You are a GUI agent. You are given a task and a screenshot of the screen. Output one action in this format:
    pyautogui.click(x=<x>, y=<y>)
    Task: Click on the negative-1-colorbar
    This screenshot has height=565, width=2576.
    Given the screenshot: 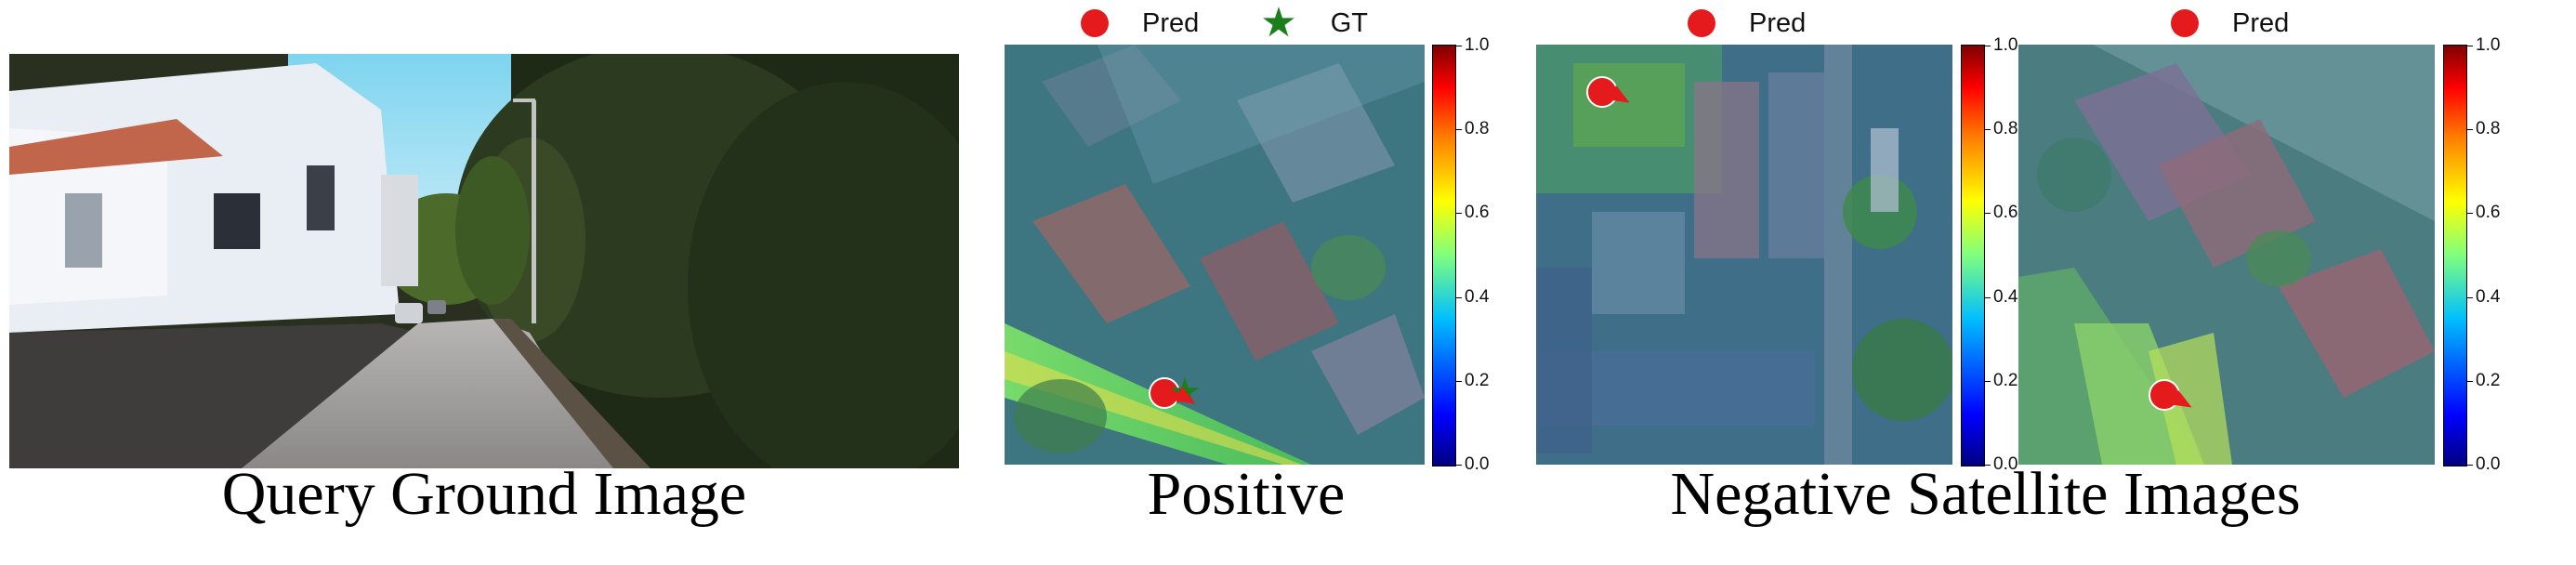 What is the action you would take?
    pyautogui.click(x=1973, y=255)
    